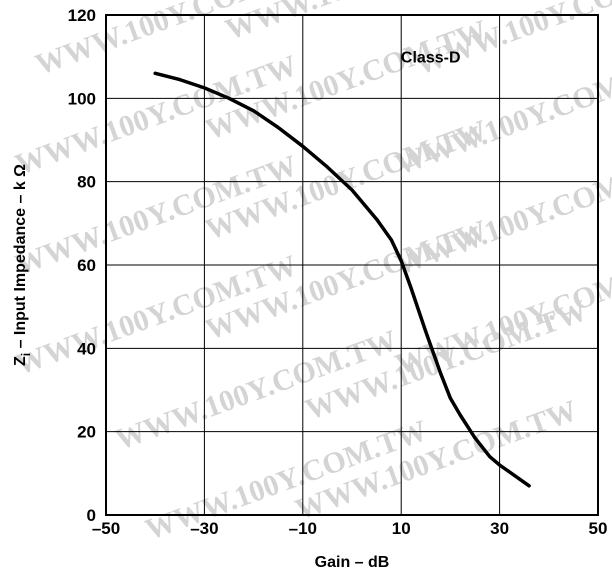 This screenshot has height=574, width=612. What do you see at coordinates (82, 98) in the screenshot?
I see `y-tick-label: 100` at bounding box center [82, 98].